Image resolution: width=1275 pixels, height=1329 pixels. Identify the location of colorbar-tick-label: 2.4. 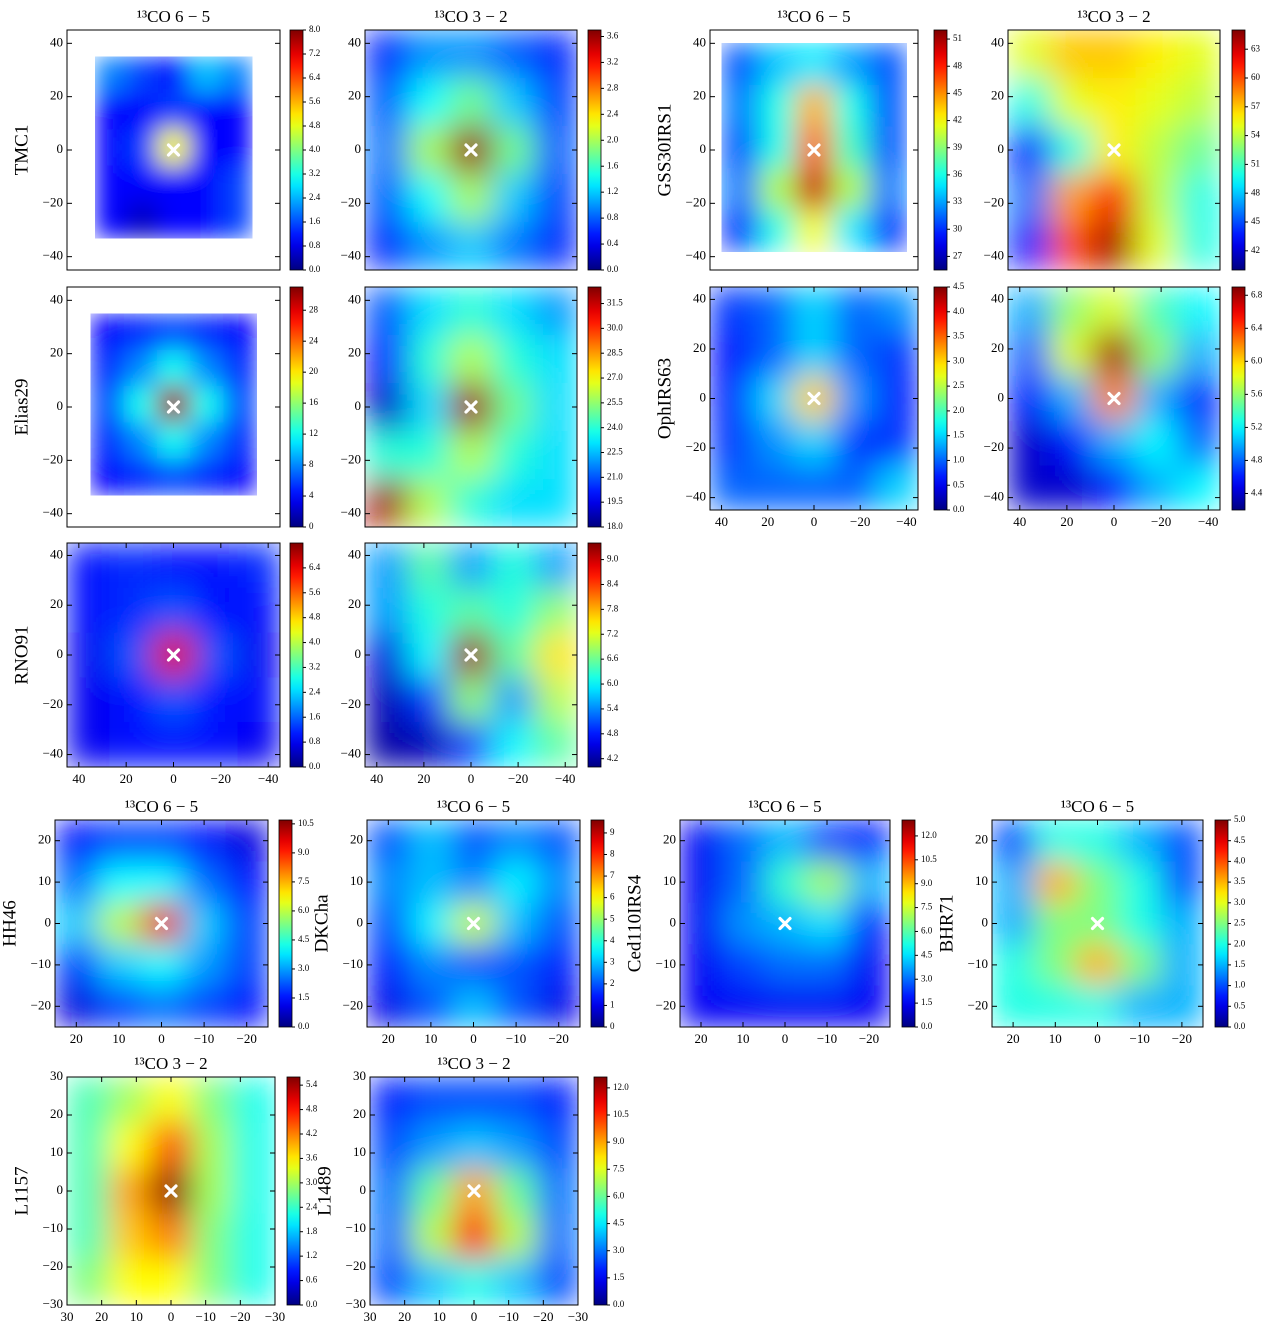
(315, 197).